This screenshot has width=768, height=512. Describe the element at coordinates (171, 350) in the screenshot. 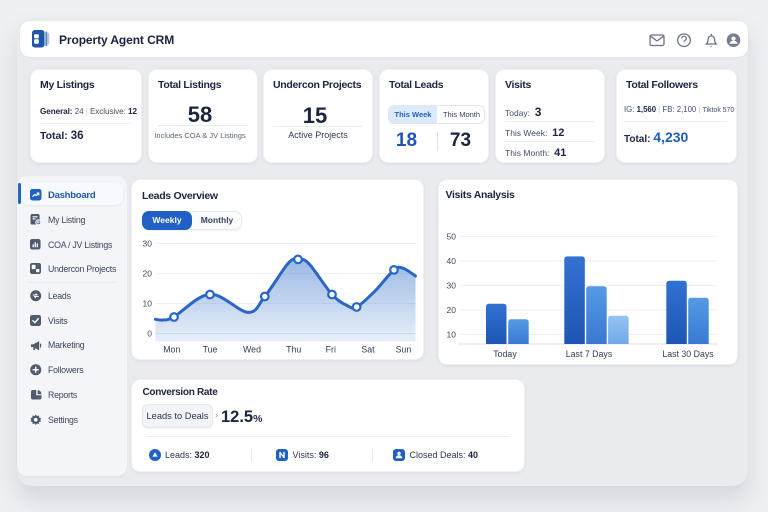

I see `svg-text: Mon` at that location.